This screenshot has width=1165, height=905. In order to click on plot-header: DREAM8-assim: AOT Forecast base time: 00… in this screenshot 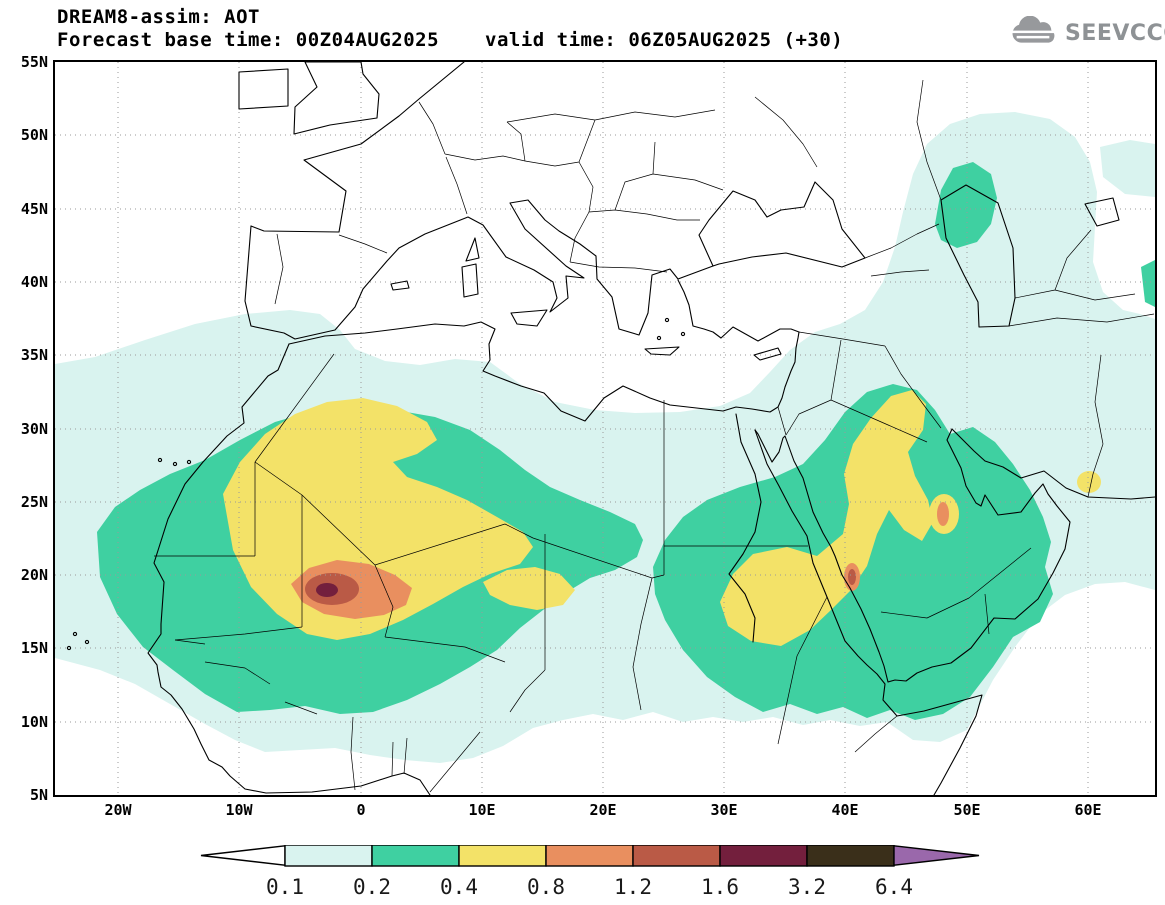, I will do `click(450, 29)`.